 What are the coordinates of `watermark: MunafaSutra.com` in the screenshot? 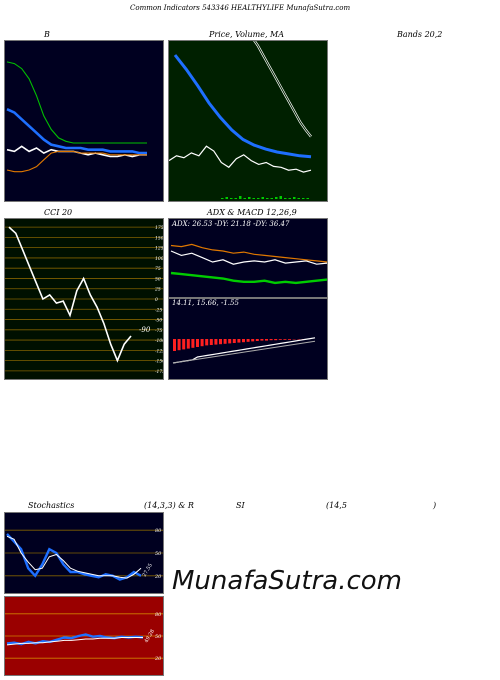 It's located at (287, 581).